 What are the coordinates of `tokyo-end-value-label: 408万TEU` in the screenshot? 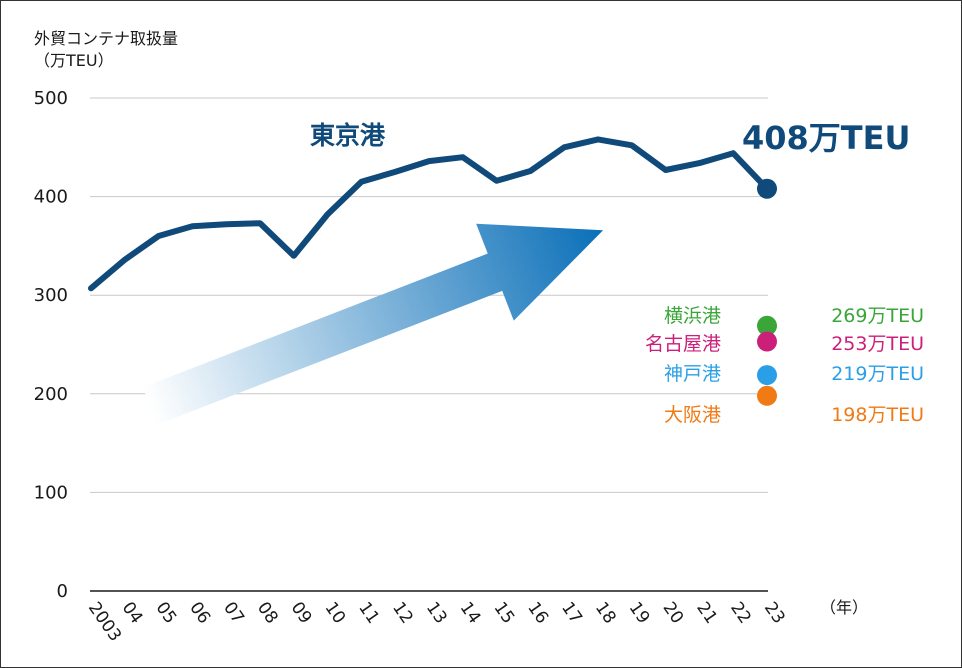 It's located at (826, 138).